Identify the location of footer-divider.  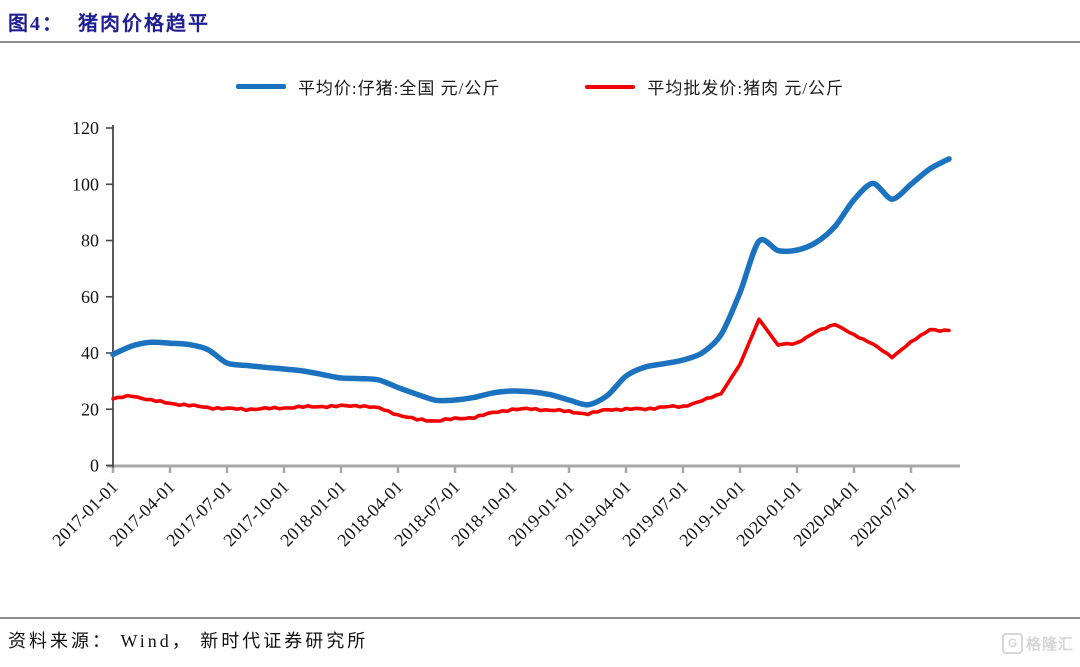
(540, 618).